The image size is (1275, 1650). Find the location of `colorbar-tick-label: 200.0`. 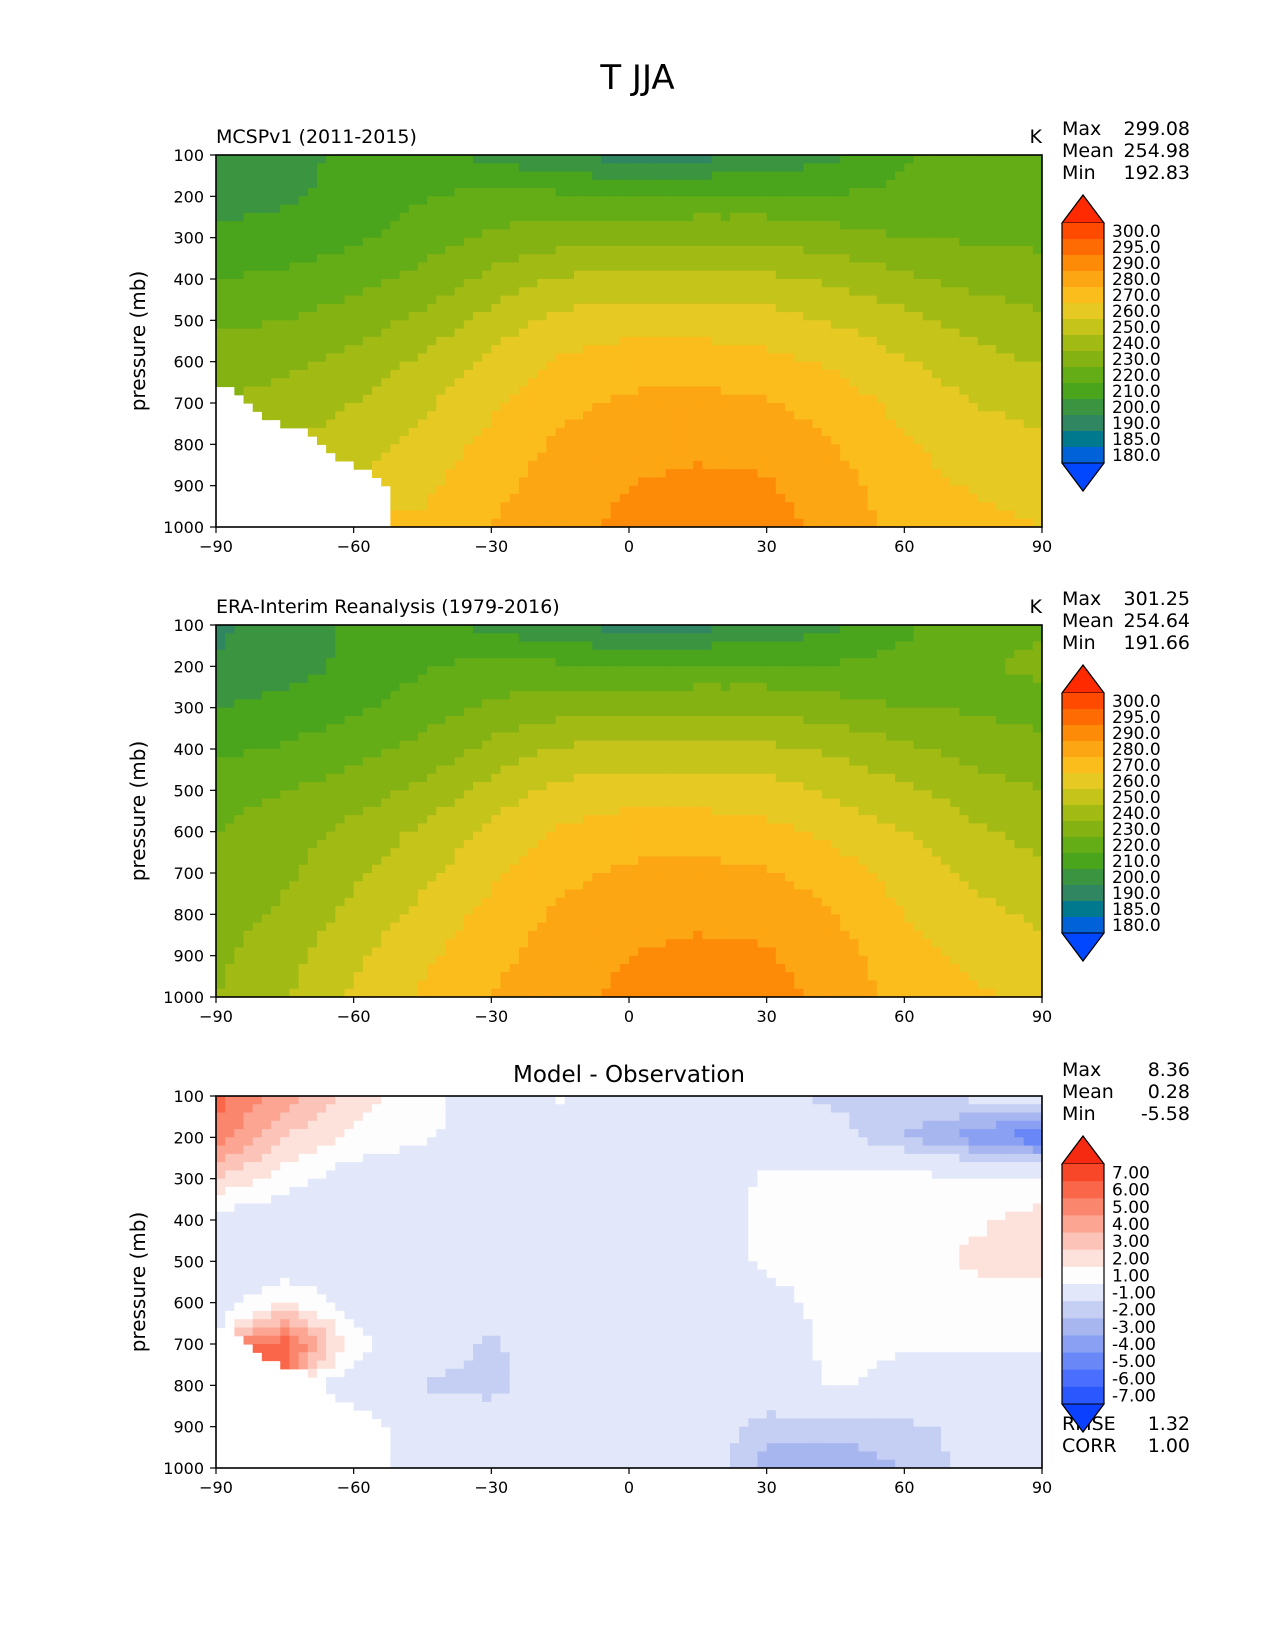

colorbar-tick-label: 200.0 is located at coordinates (1136, 408).